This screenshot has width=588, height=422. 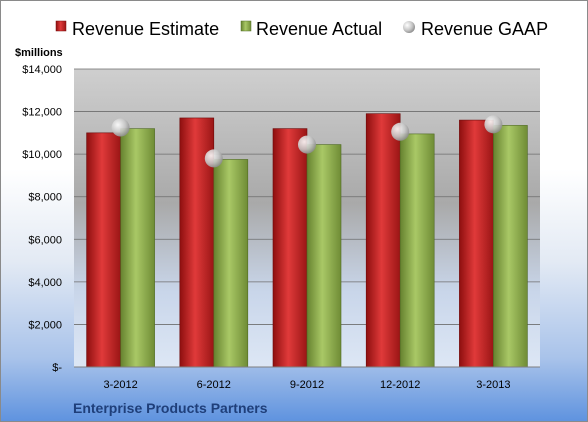 What do you see at coordinates (170, 408) in the screenshot?
I see `company-name: Enterprise Products Partners` at bounding box center [170, 408].